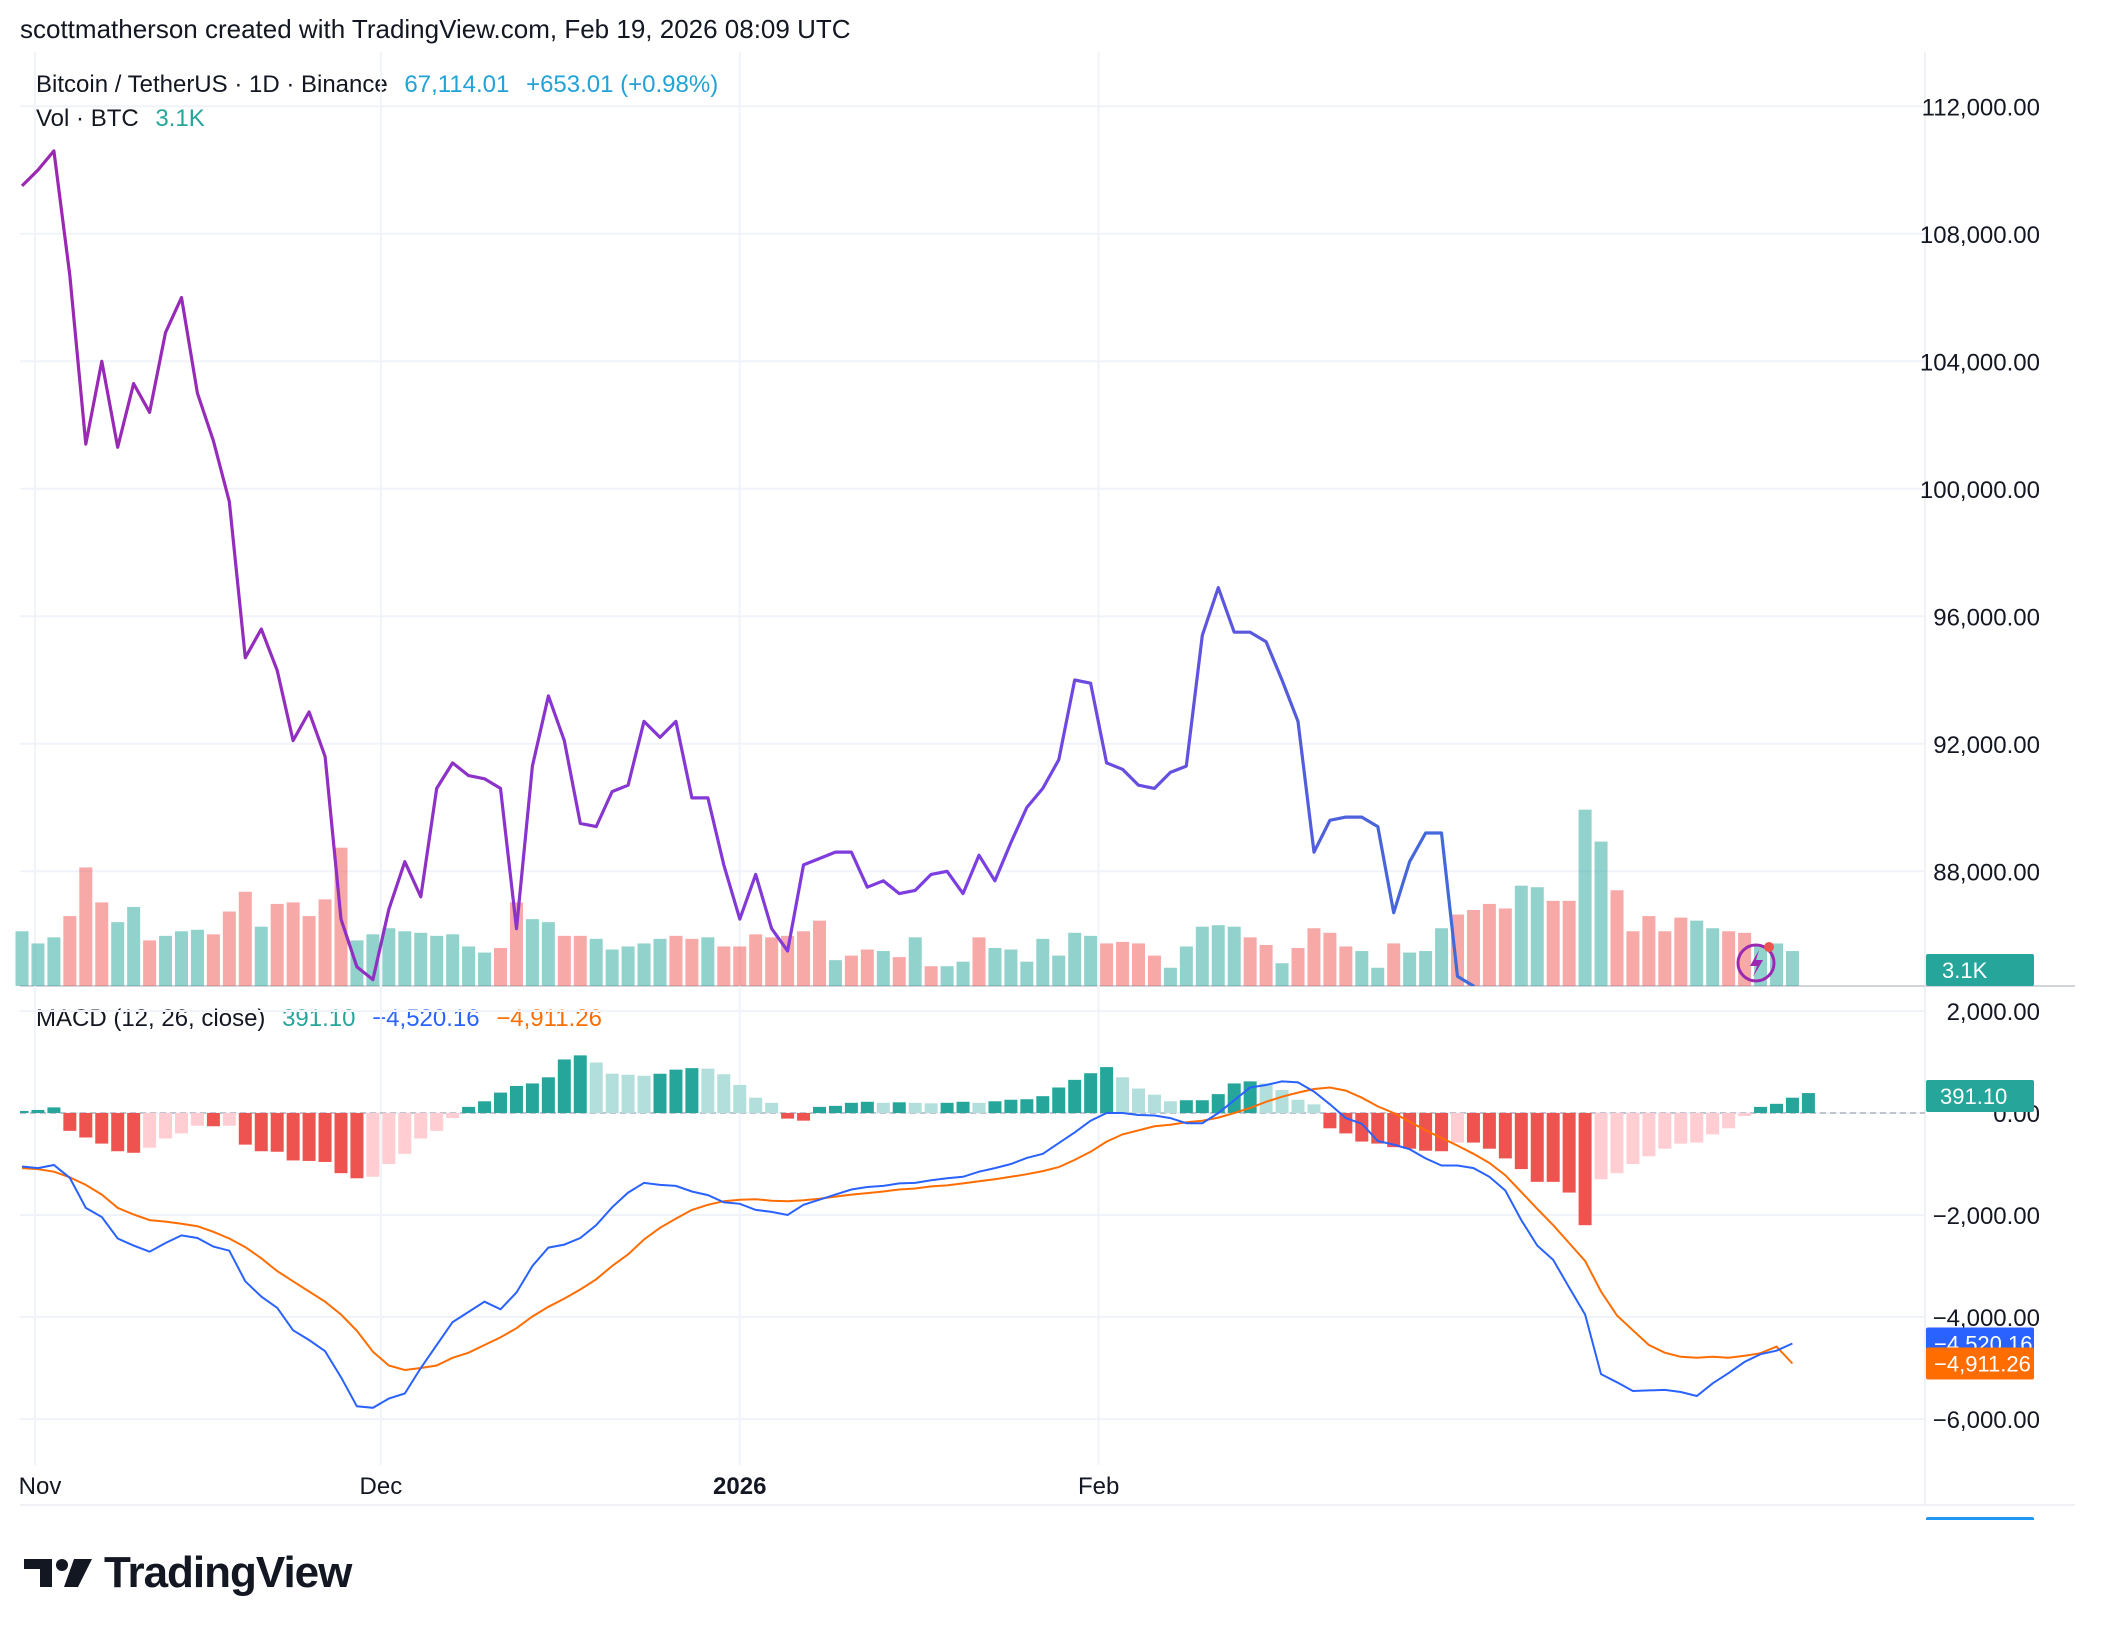 The width and height of the screenshot is (2108, 1628). I want to click on tradingview-wordmark: TradingView, so click(228, 1572).